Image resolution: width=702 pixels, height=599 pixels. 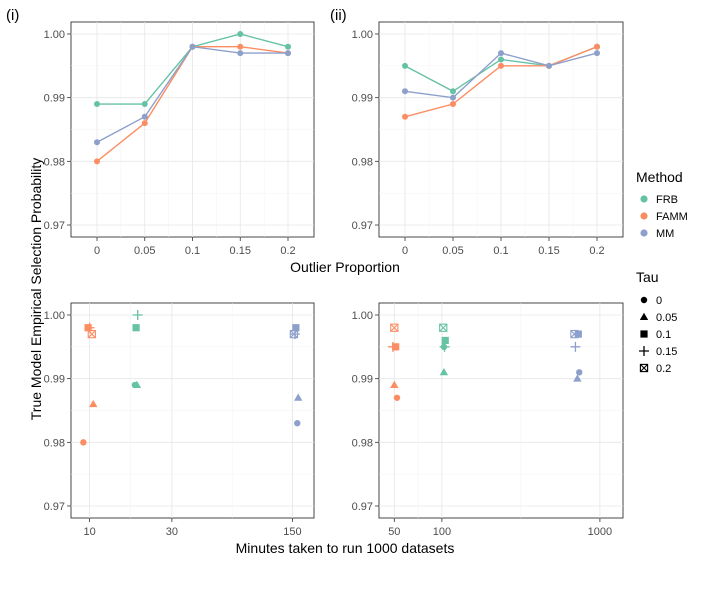 I want to click on legend-key-tau-0_1-shape, so click(x=644, y=334).